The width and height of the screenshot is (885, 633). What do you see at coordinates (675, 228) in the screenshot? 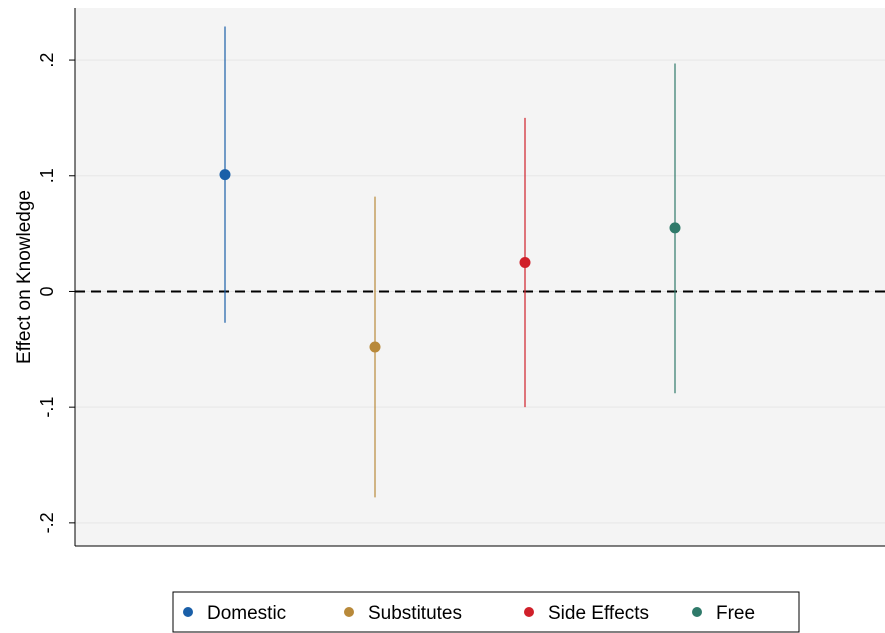
I see `estimate-point-free` at bounding box center [675, 228].